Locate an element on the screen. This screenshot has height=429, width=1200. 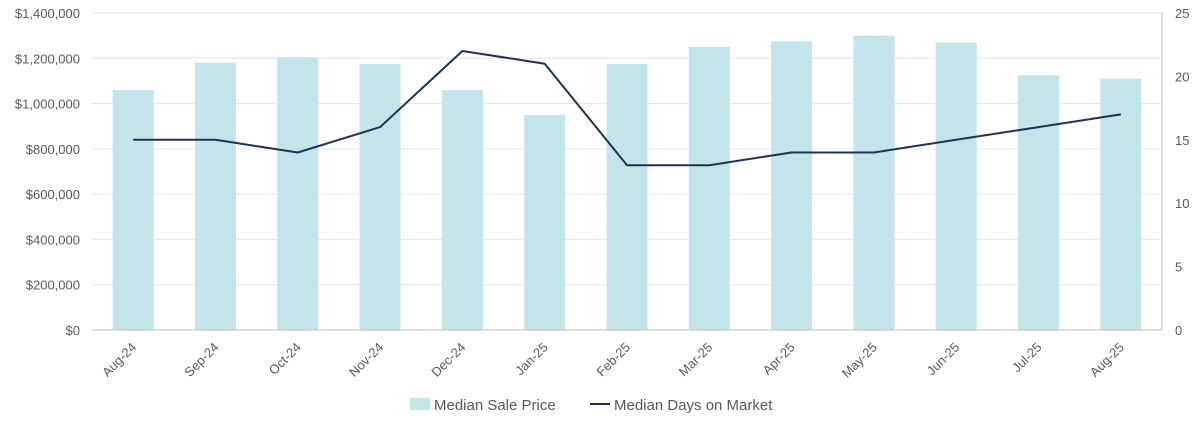
legend: Median Sale Price Median Days on Market is located at coordinates (591, 405).